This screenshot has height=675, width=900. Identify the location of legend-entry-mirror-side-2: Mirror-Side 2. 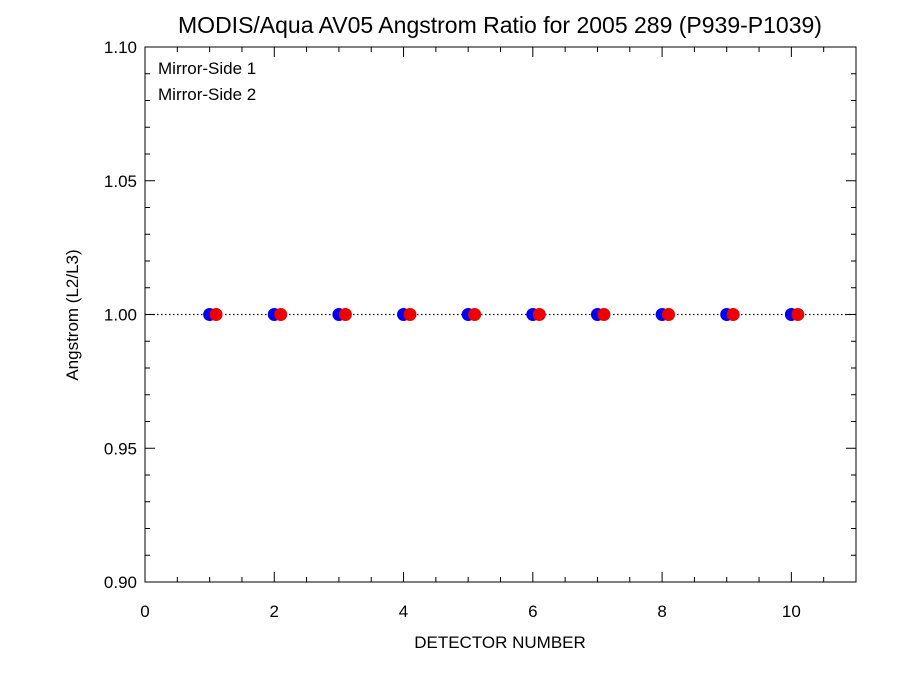
(207, 94).